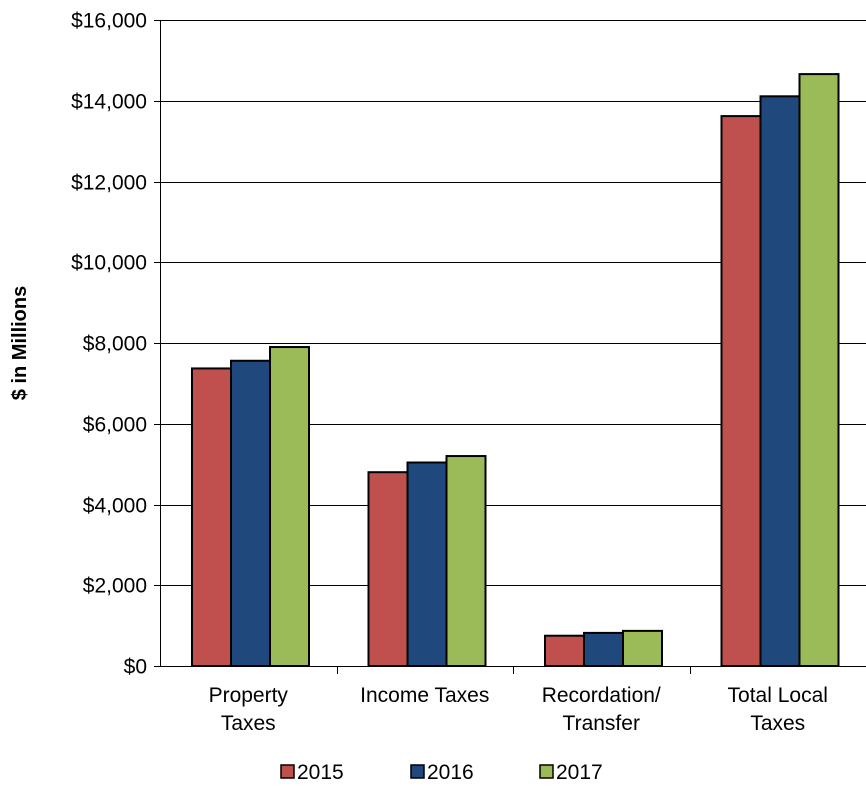  What do you see at coordinates (135, 667) in the screenshot?
I see `y-tick-label: $0` at bounding box center [135, 667].